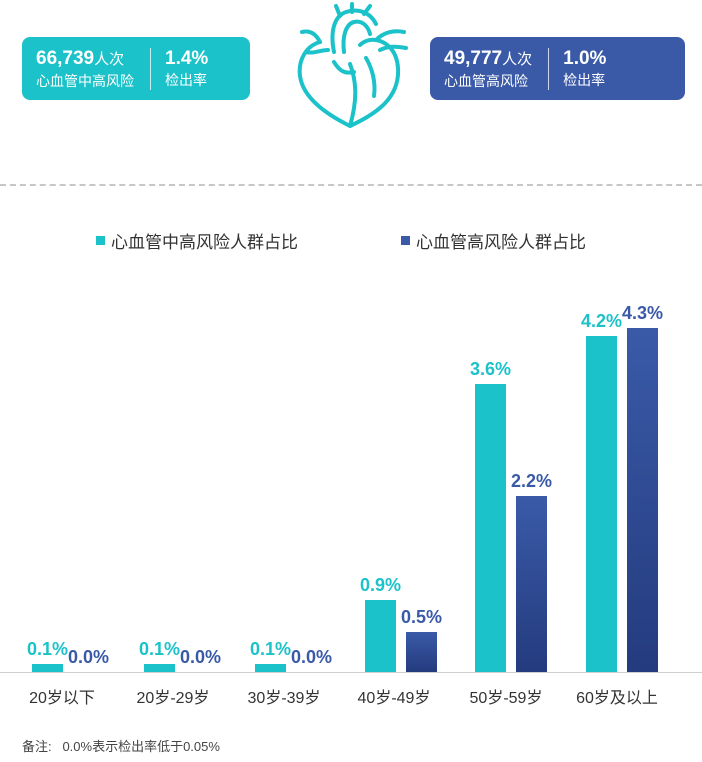 This screenshot has width=702, height=762. I want to click on legend-item-high-risk: 心血管高风险人群占比, so click(493, 240).